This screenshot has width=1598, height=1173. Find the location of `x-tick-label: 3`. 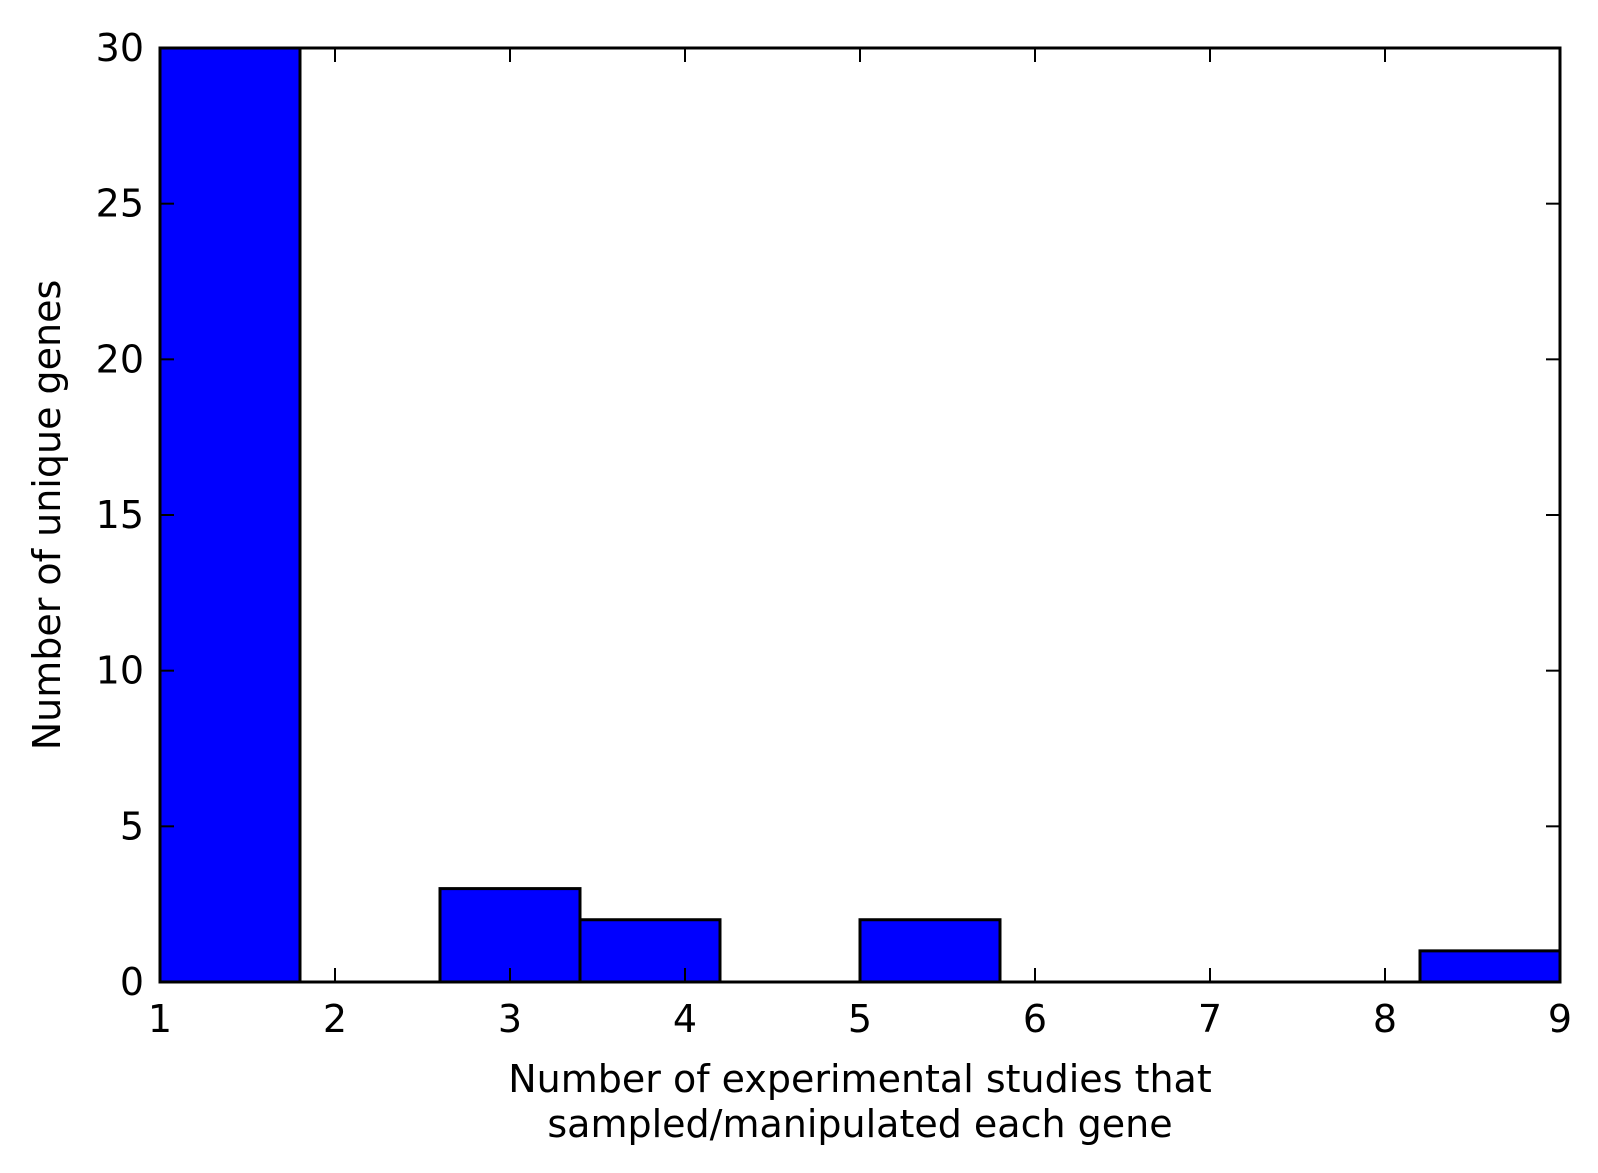

x-tick-label: 3 is located at coordinates (510, 1019).